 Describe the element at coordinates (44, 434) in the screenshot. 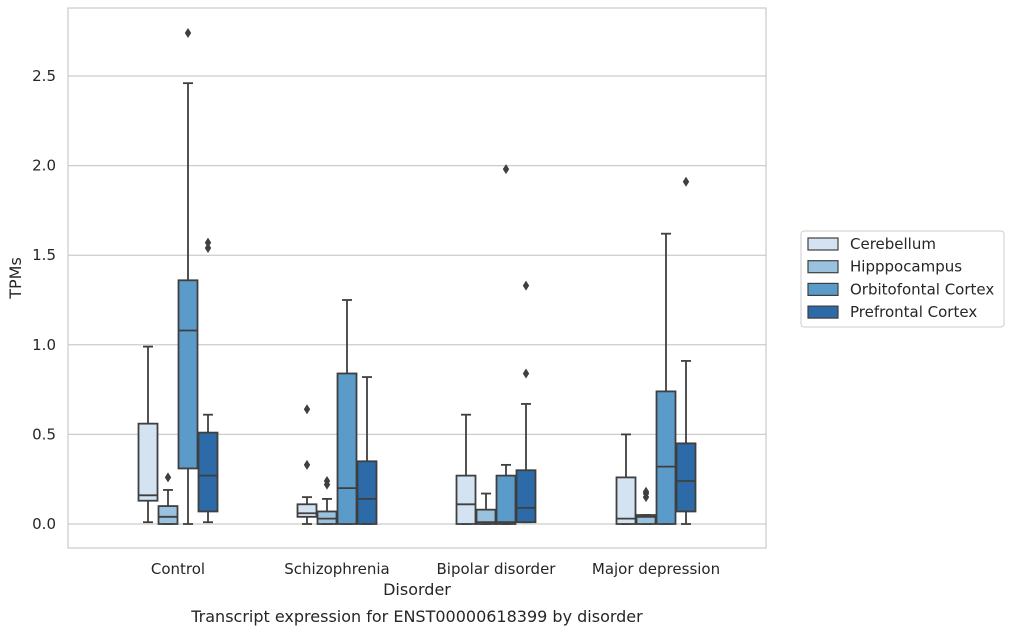

I see `y-tick-label: 0.5` at that location.